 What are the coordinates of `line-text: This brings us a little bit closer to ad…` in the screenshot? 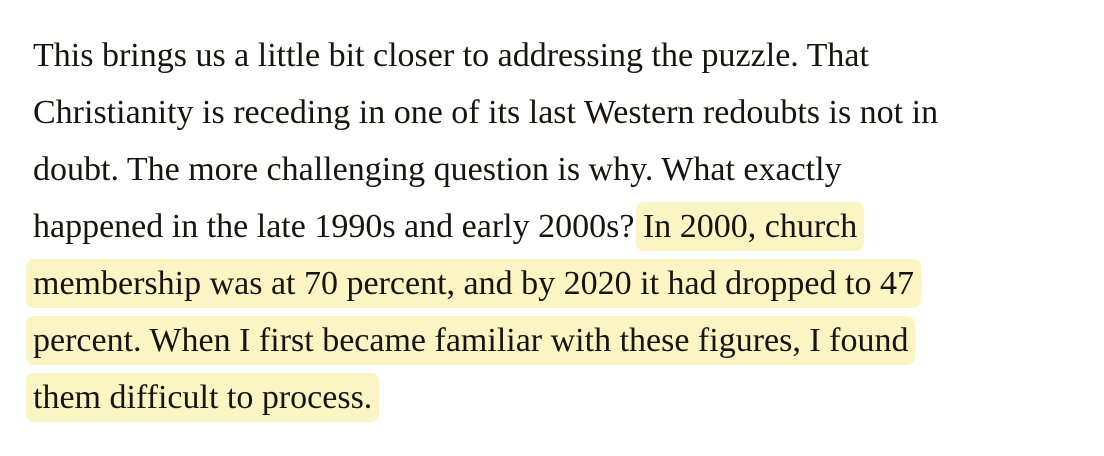 It's located at (451, 55).